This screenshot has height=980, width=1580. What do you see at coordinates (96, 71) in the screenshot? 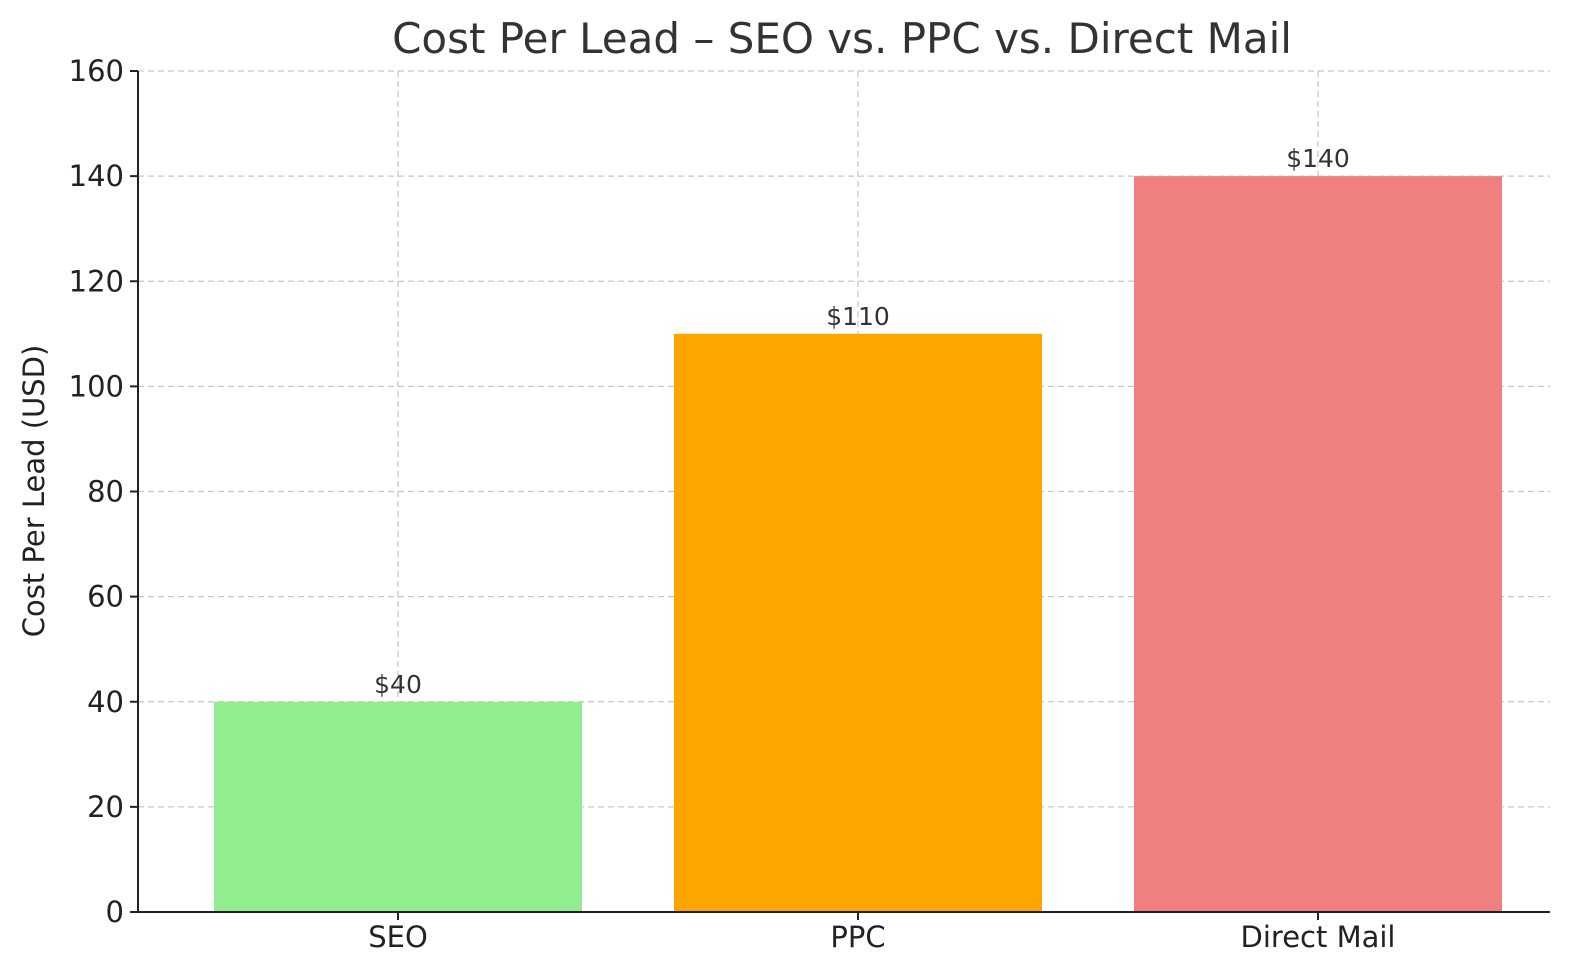
I see `y-tick-label: 160` at bounding box center [96, 71].